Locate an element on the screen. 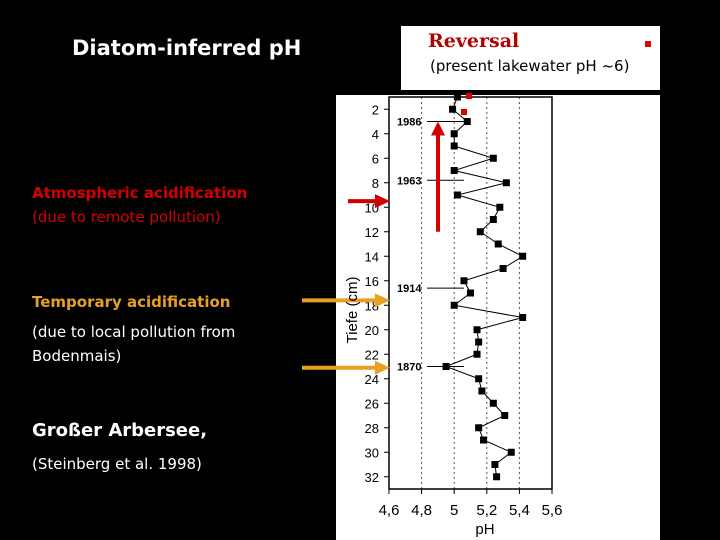 The width and height of the screenshot is (720, 540). date-marker-label: 1963 is located at coordinates (409, 181).